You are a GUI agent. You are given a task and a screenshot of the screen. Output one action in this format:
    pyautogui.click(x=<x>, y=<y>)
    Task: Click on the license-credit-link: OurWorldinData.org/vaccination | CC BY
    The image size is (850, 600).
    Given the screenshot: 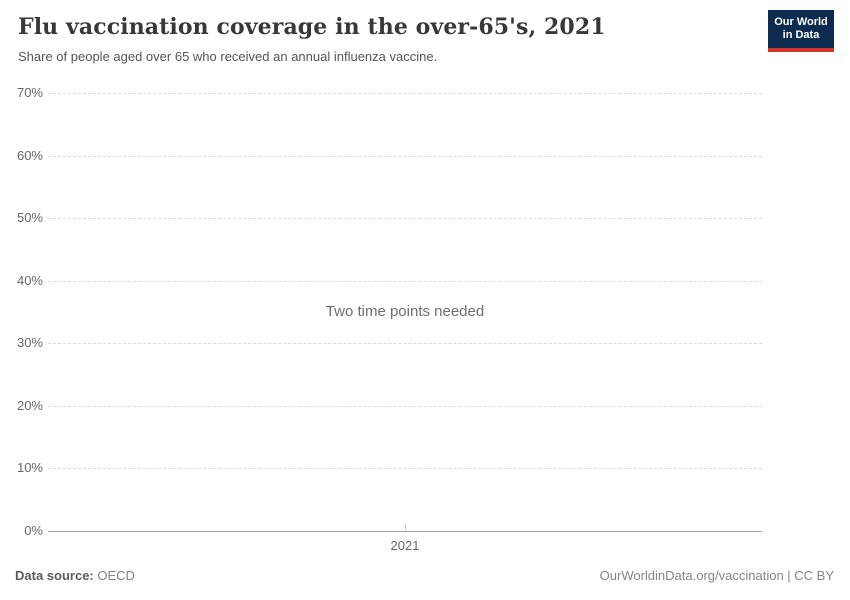 What is the action you would take?
    pyautogui.click(x=716, y=575)
    